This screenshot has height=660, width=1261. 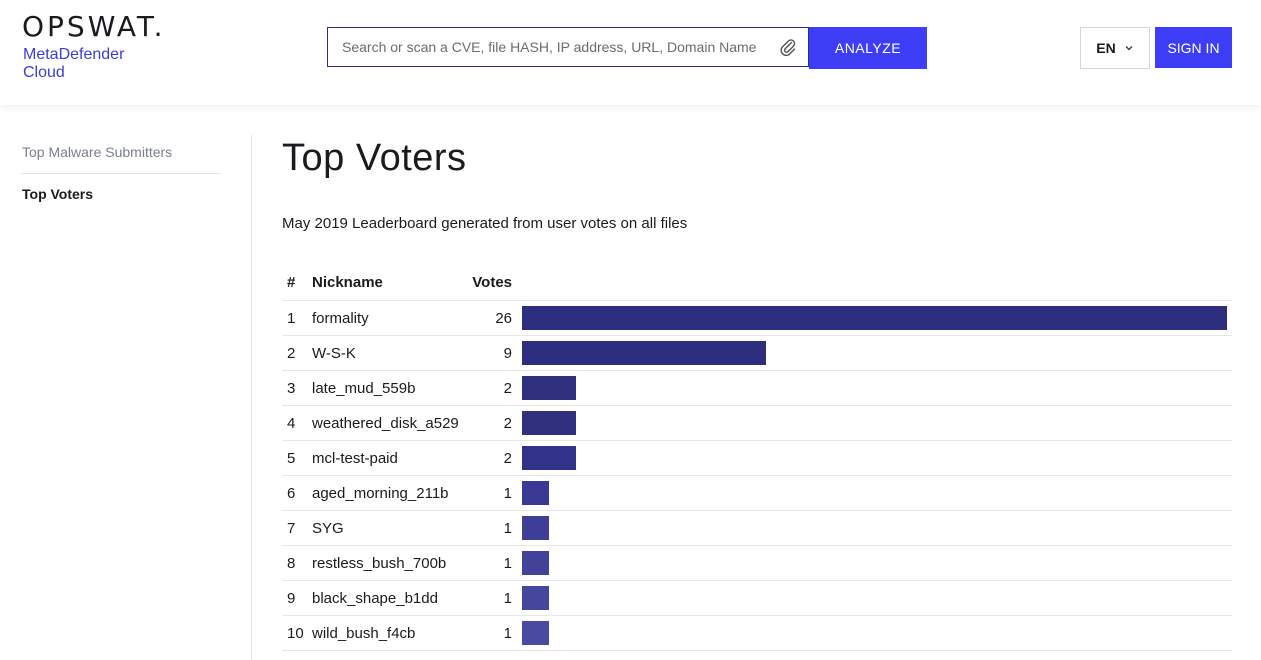 What do you see at coordinates (291, 563) in the screenshot?
I see `row-rank: 8` at bounding box center [291, 563].